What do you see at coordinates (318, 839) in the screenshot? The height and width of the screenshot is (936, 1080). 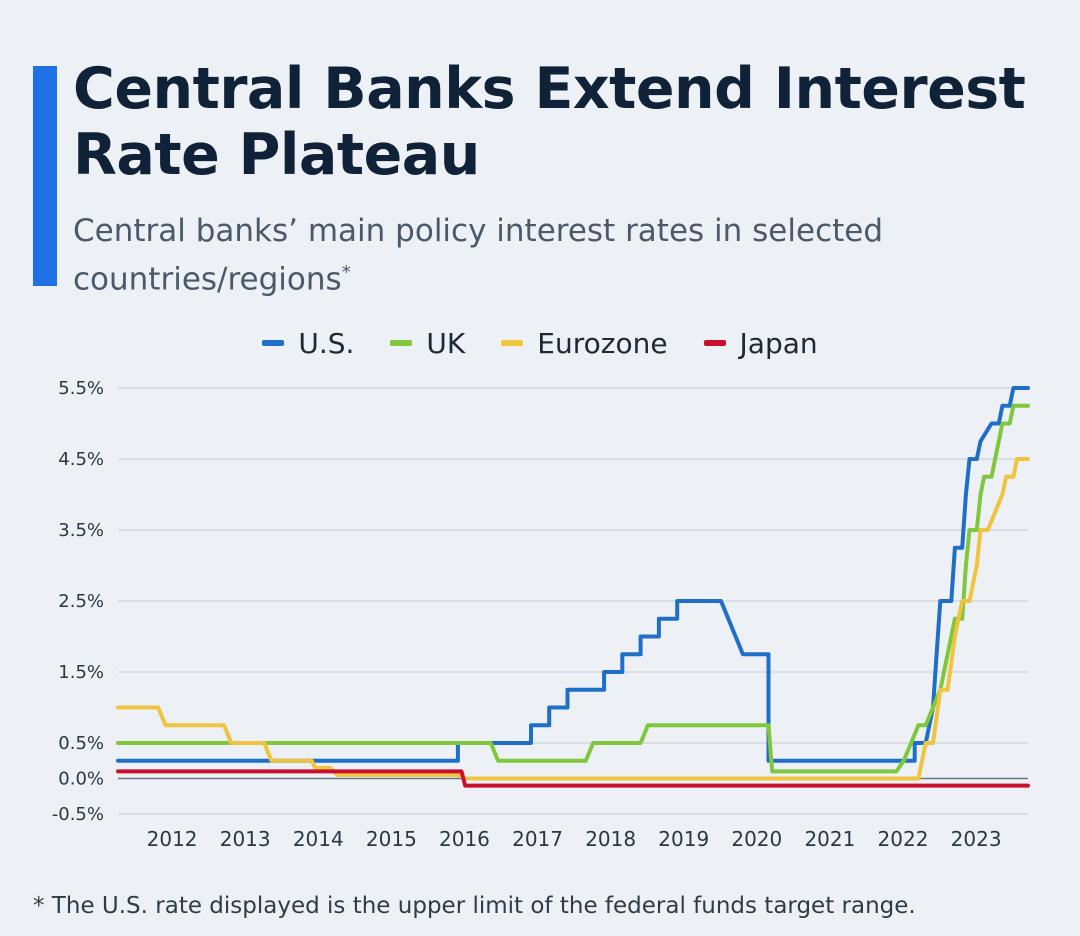 I see `x-tick-label: 2014` at bounding box center [318, 839].